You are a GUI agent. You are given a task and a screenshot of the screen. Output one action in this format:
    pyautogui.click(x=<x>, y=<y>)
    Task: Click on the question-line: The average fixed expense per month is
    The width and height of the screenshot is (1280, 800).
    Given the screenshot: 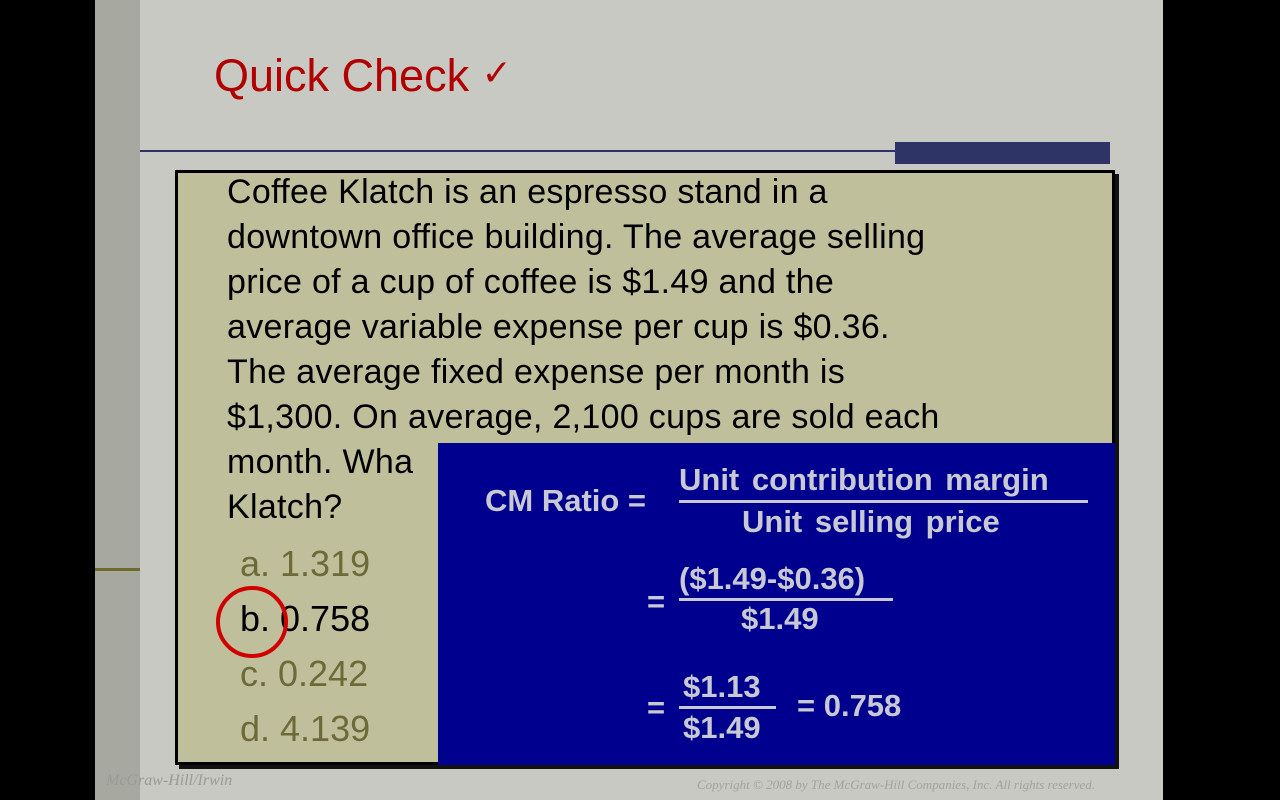 What is the action you would take?
    pyautogui.click(x=536, y=372)
    